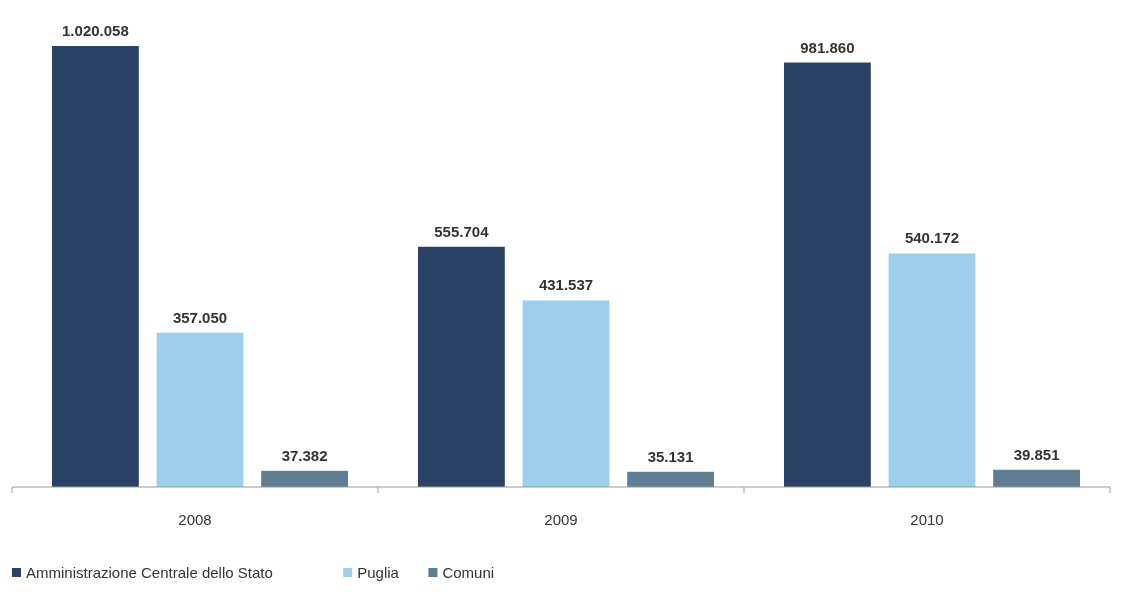 The width and height of the screenshot is (1122, 592). I want to click on data-label: 37.382, so click(304, 455).